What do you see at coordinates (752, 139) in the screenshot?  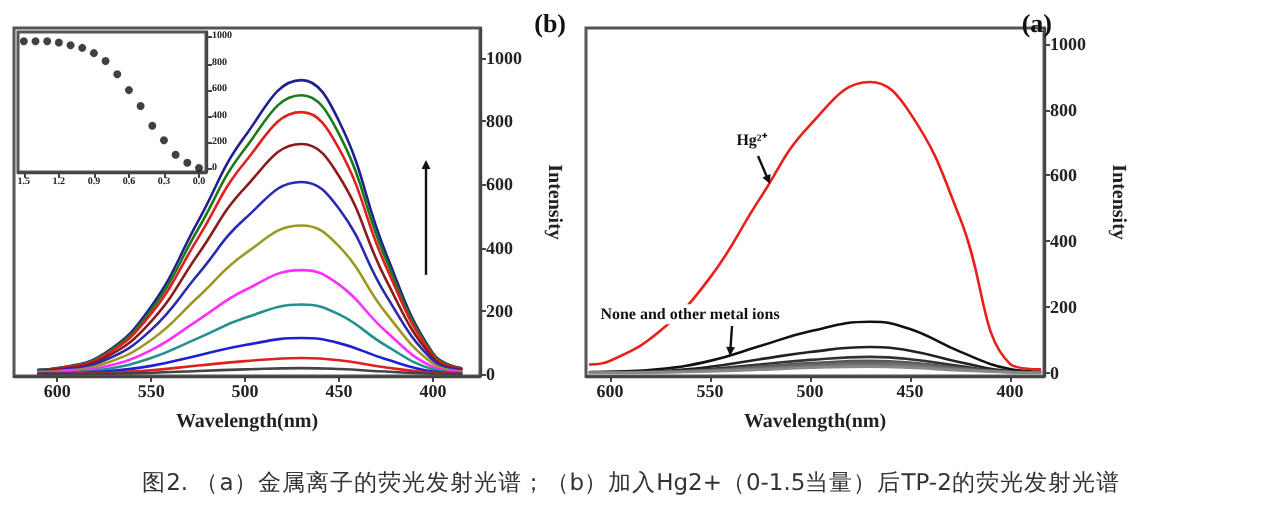 I see `annotation: Hg²⁺` at bounding box center [752, 139].